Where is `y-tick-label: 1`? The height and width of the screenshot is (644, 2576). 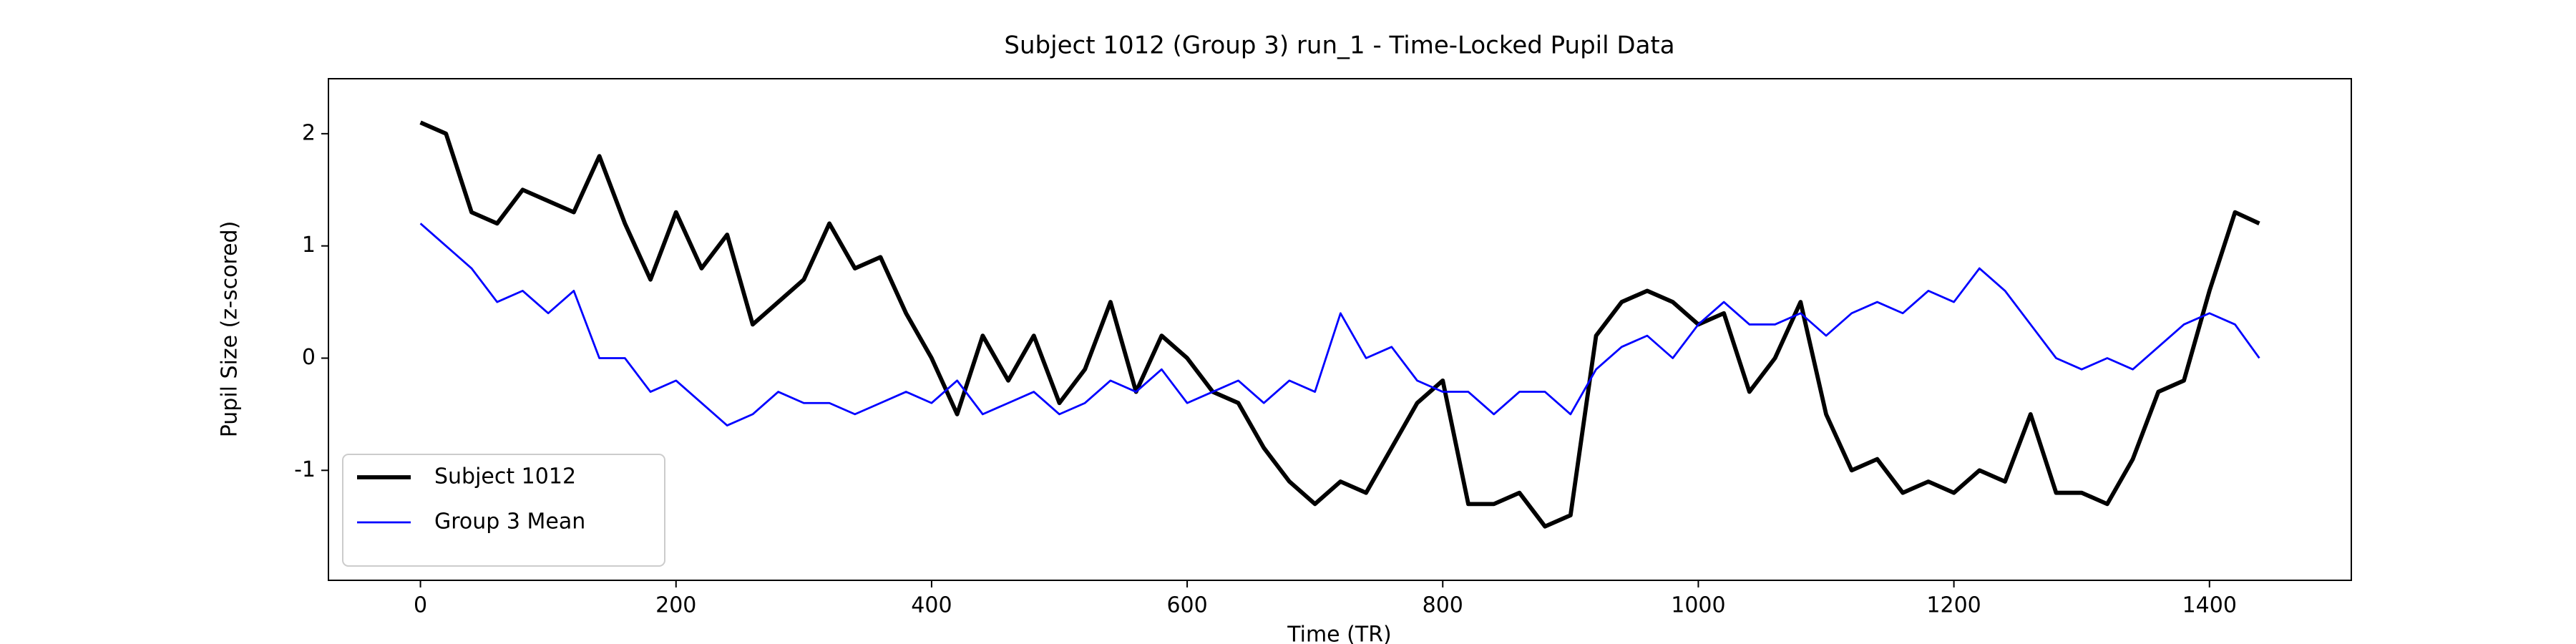
y-tick-label: 1 is located at coordinates (309, 245).